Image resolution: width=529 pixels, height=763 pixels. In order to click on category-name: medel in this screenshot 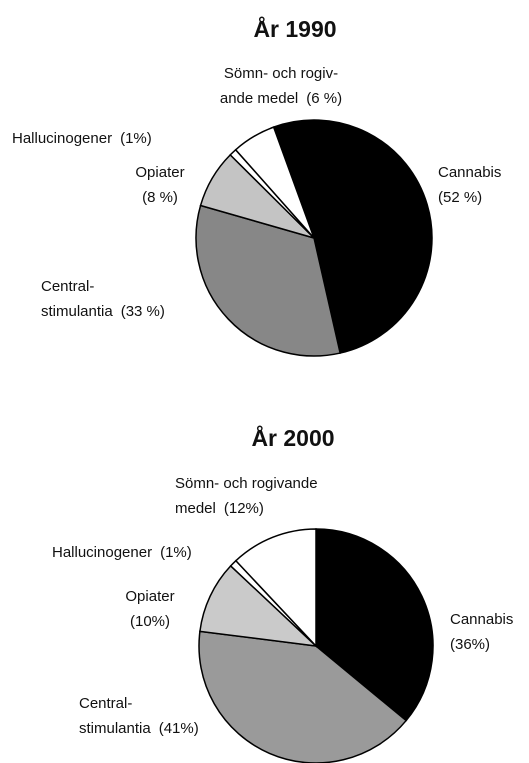, I will do `click(195, 508)`.